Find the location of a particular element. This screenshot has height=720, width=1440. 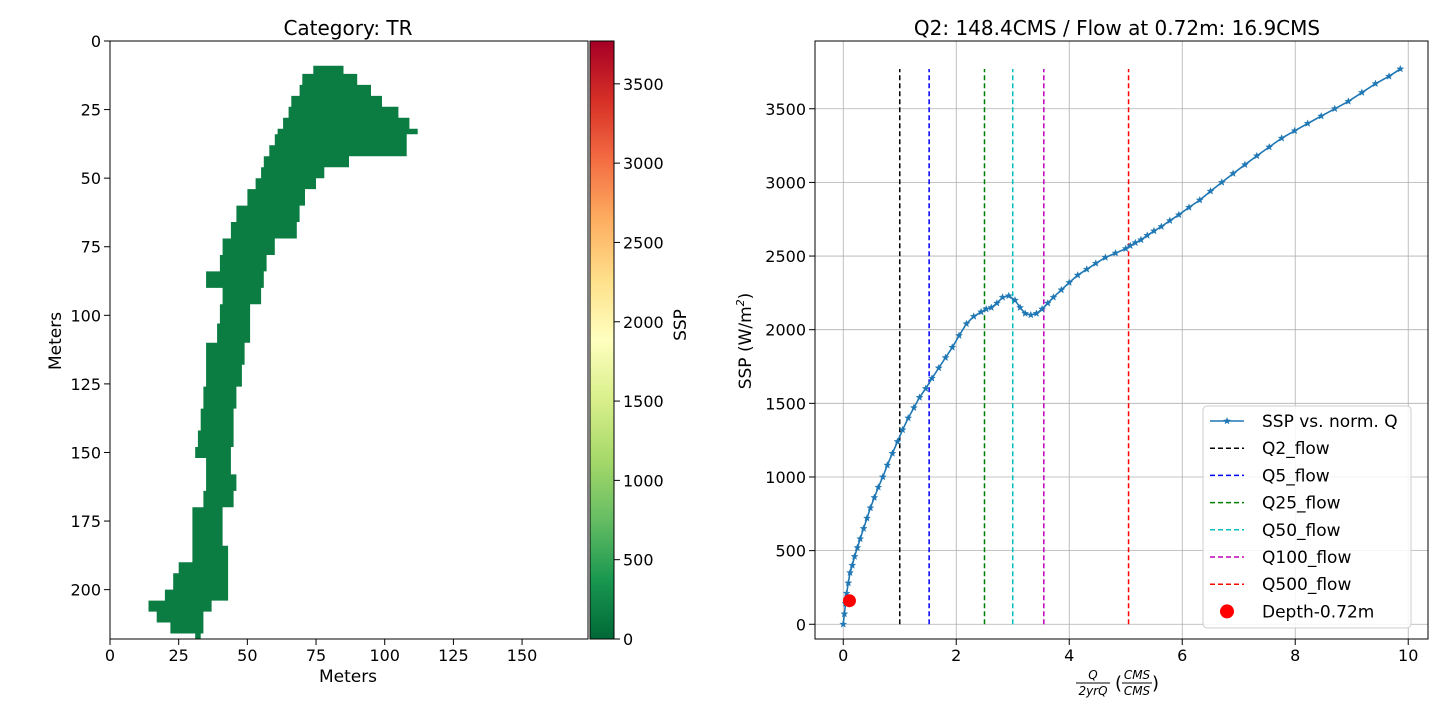

line-x-tick-label: 8 is located at coordinates (1295, 655).